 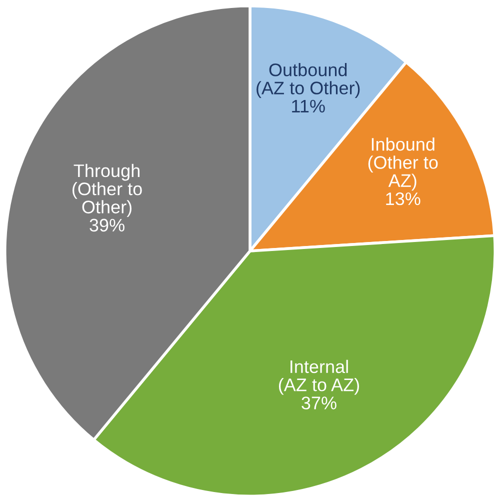 I want to click on data-label: 11%, so click(x=308, y=106).